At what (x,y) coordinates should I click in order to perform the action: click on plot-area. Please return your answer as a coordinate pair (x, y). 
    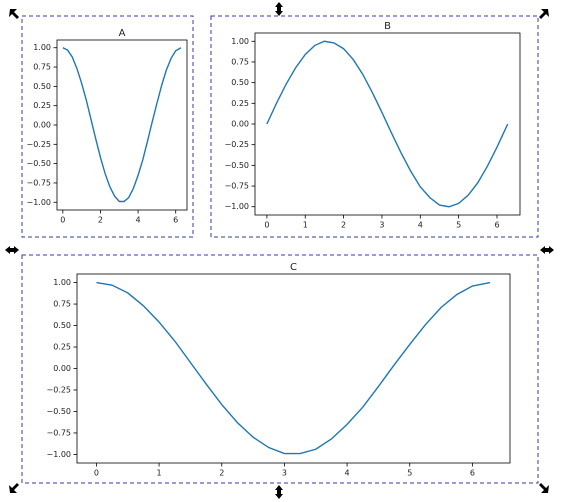
    Looking at the image, I should click on (122, 125).